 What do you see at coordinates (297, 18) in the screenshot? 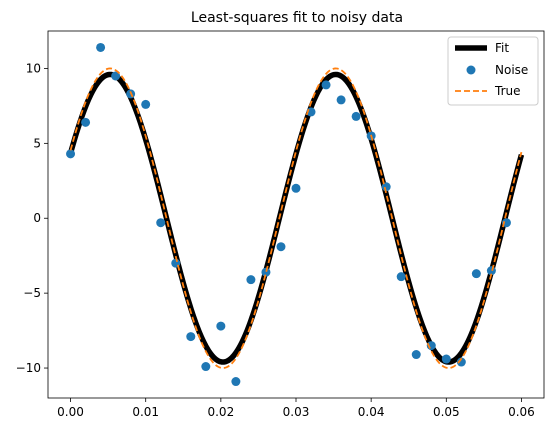
I see `chart-title: Least-squares fit to noisy data` at bounding box center [297, 18].